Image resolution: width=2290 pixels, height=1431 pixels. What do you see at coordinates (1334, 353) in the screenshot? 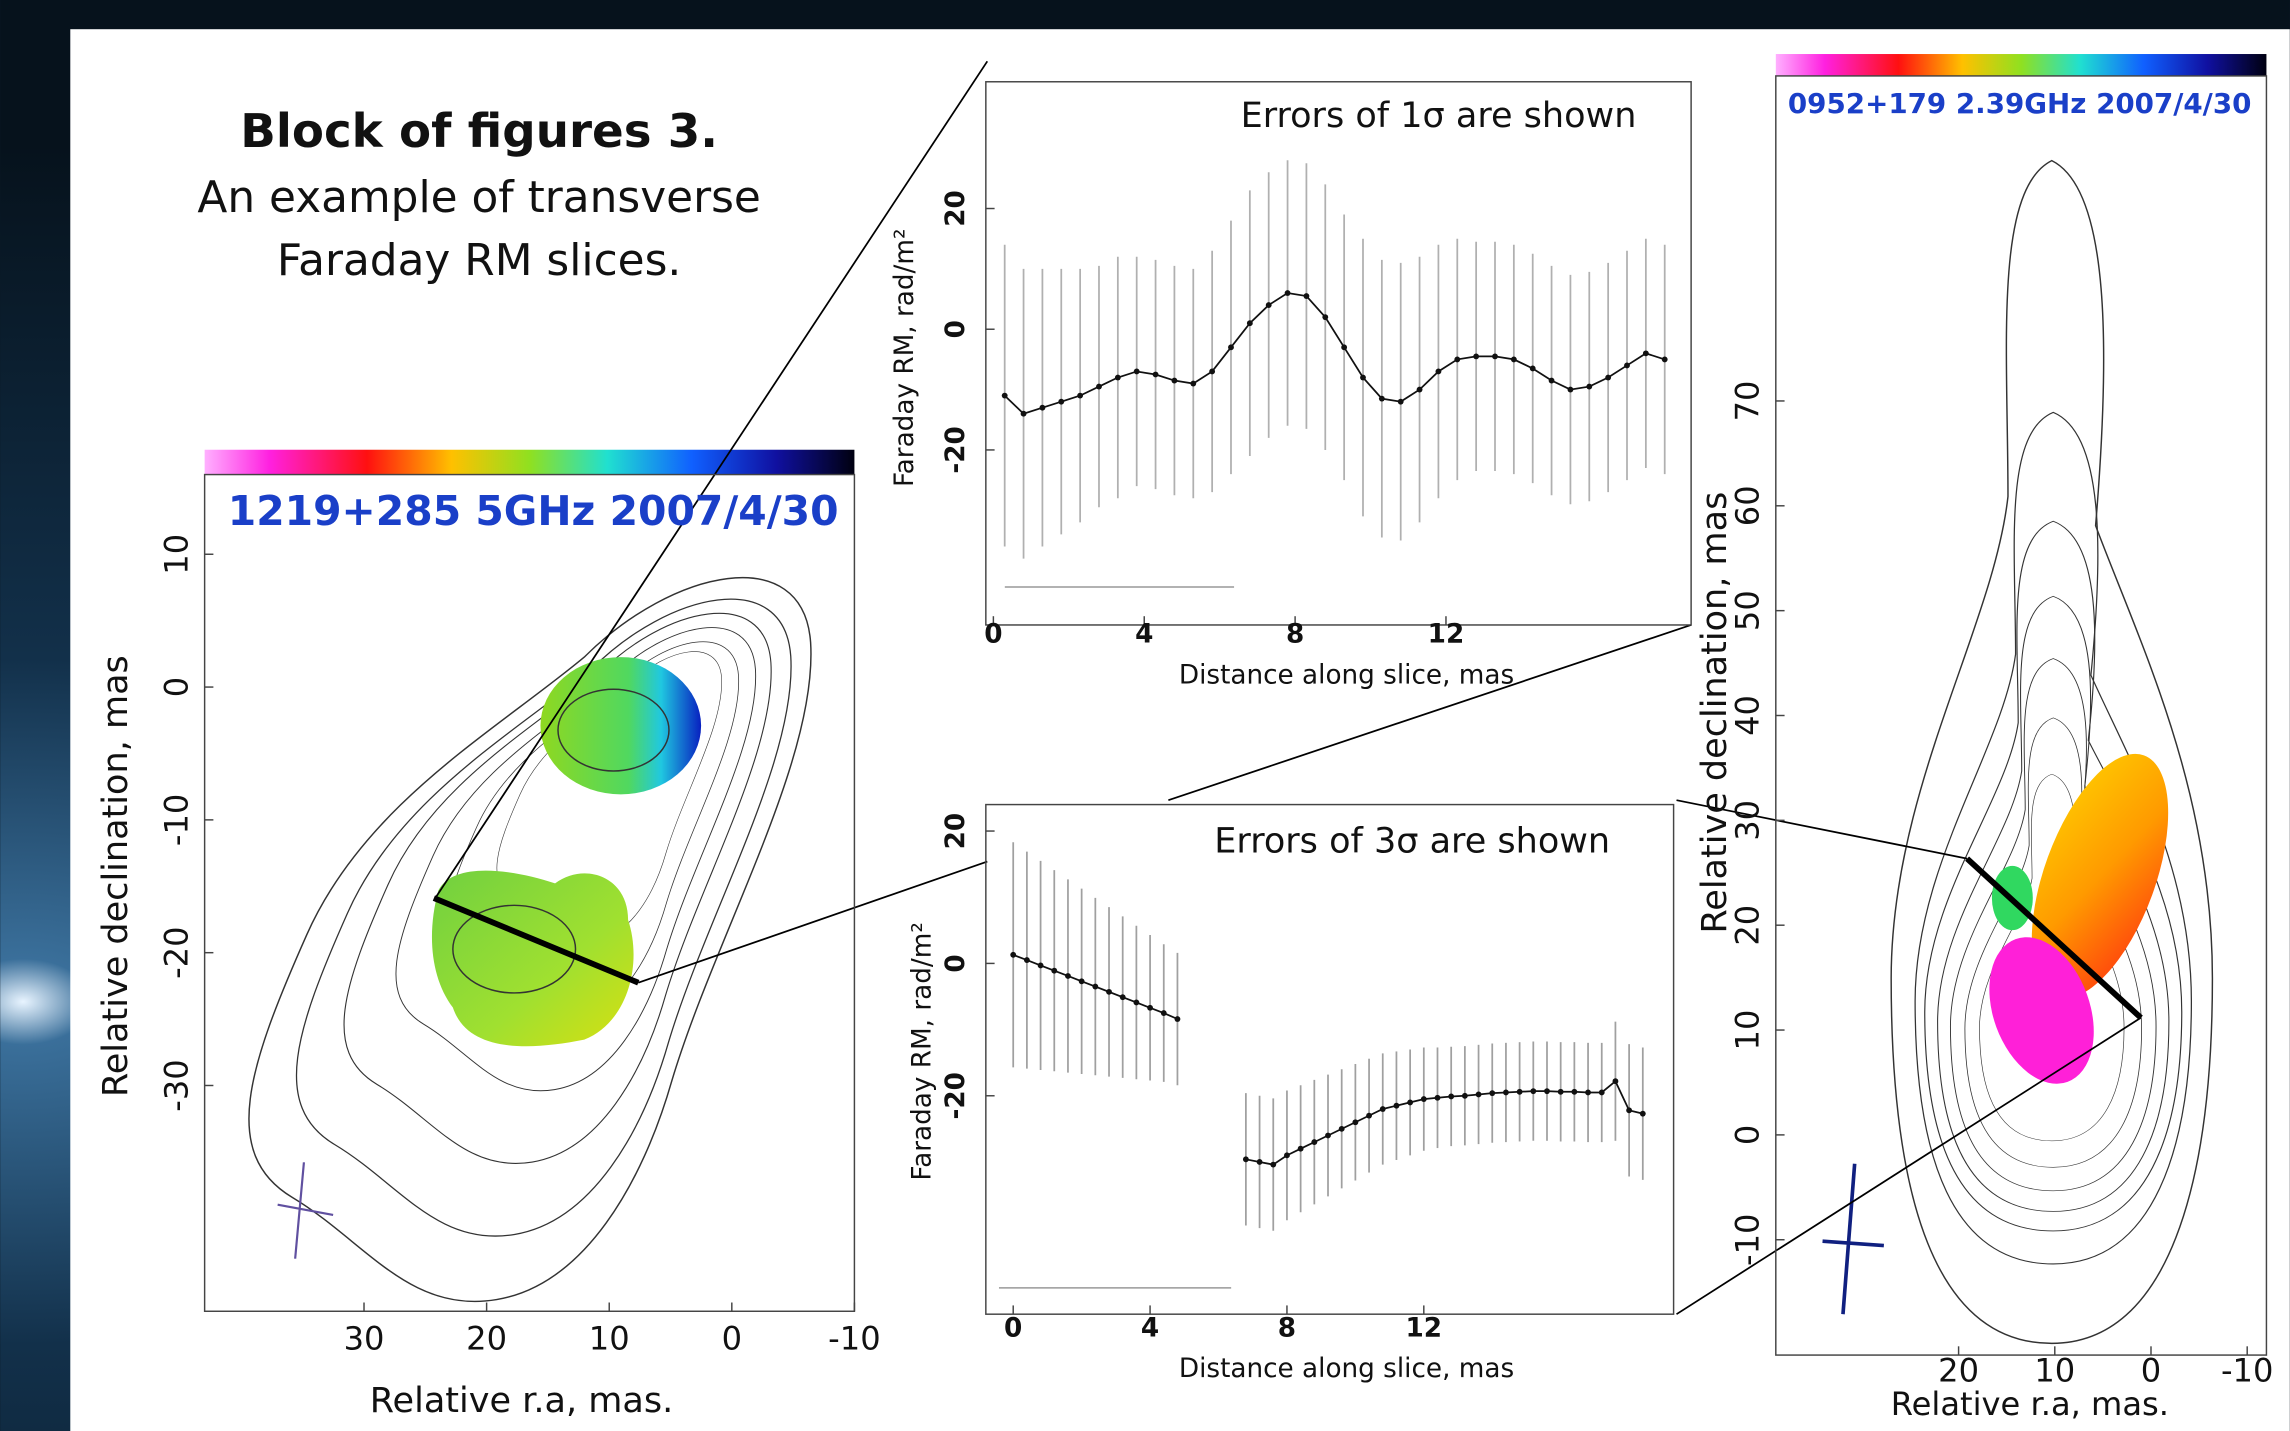
I see `rm-line` at bounding box center [1334, 353].